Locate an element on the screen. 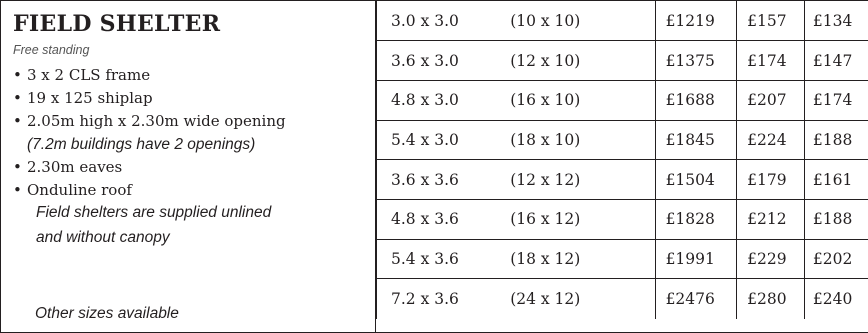  feature-text: 2.05m high x 2.30m wide opening is located at coordinates (156, 121).